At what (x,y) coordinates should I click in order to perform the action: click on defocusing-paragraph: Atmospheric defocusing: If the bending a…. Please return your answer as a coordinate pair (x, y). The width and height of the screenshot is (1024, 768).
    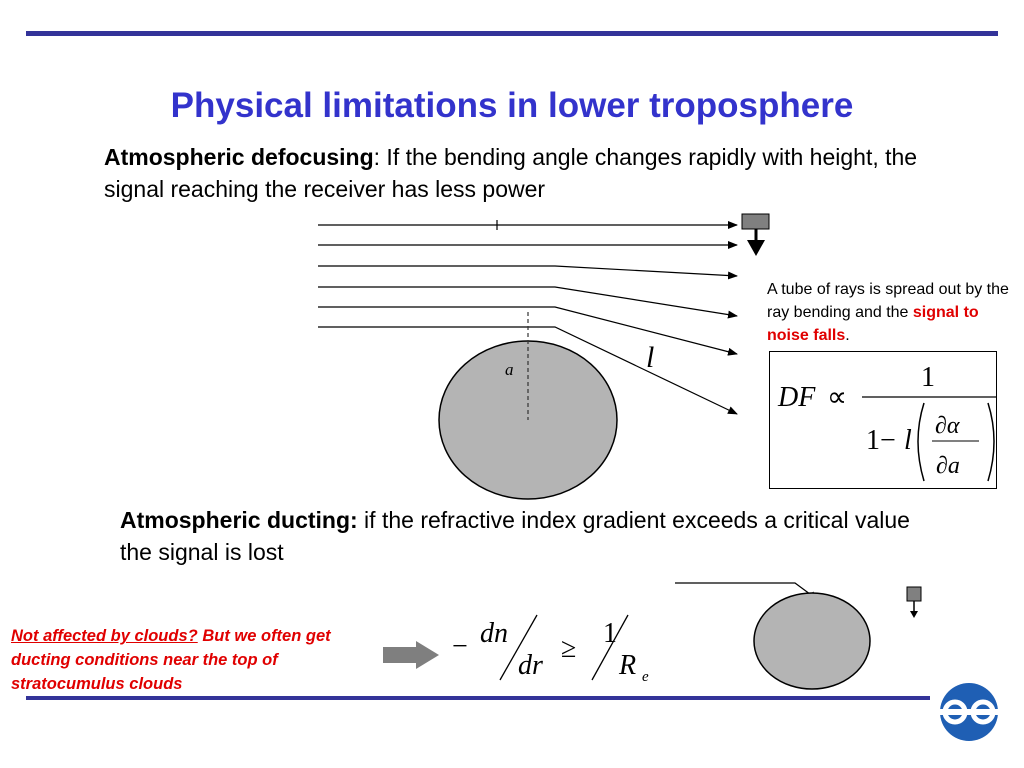
    Looking at the image, I should click on (514, 173).